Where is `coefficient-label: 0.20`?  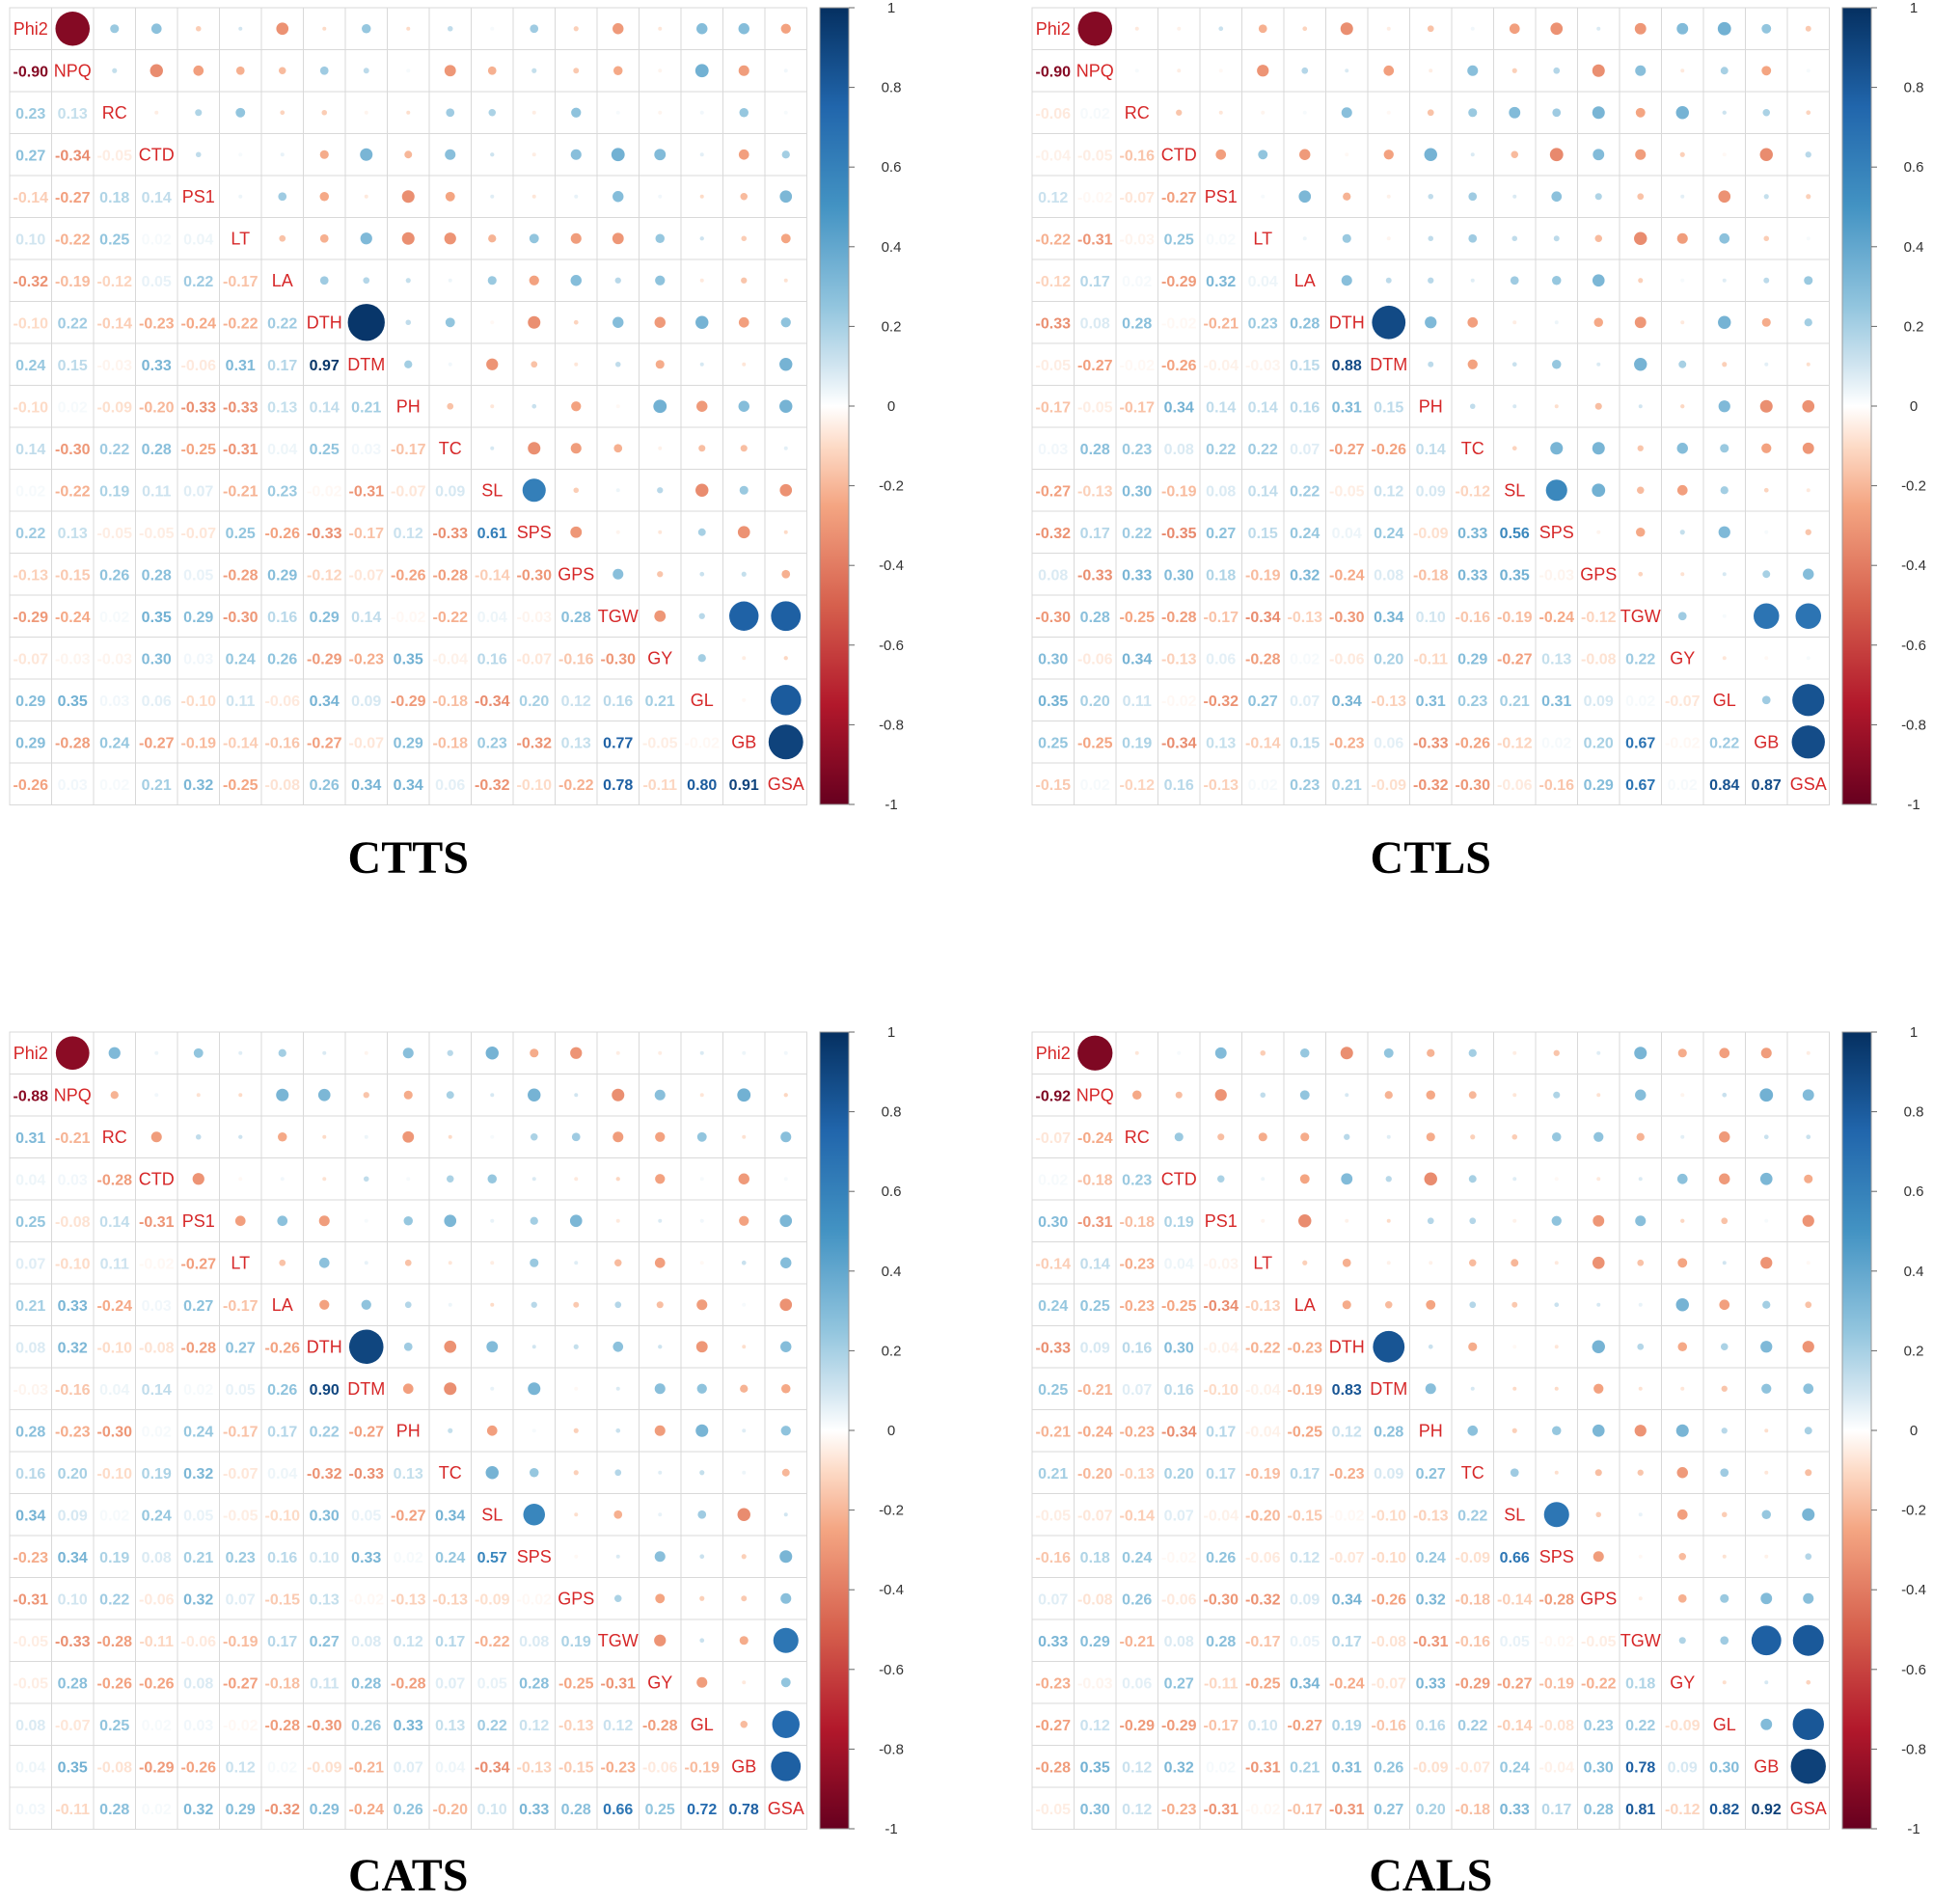 coefficient-label: 0.20 is located at coordinates (1388, 659).